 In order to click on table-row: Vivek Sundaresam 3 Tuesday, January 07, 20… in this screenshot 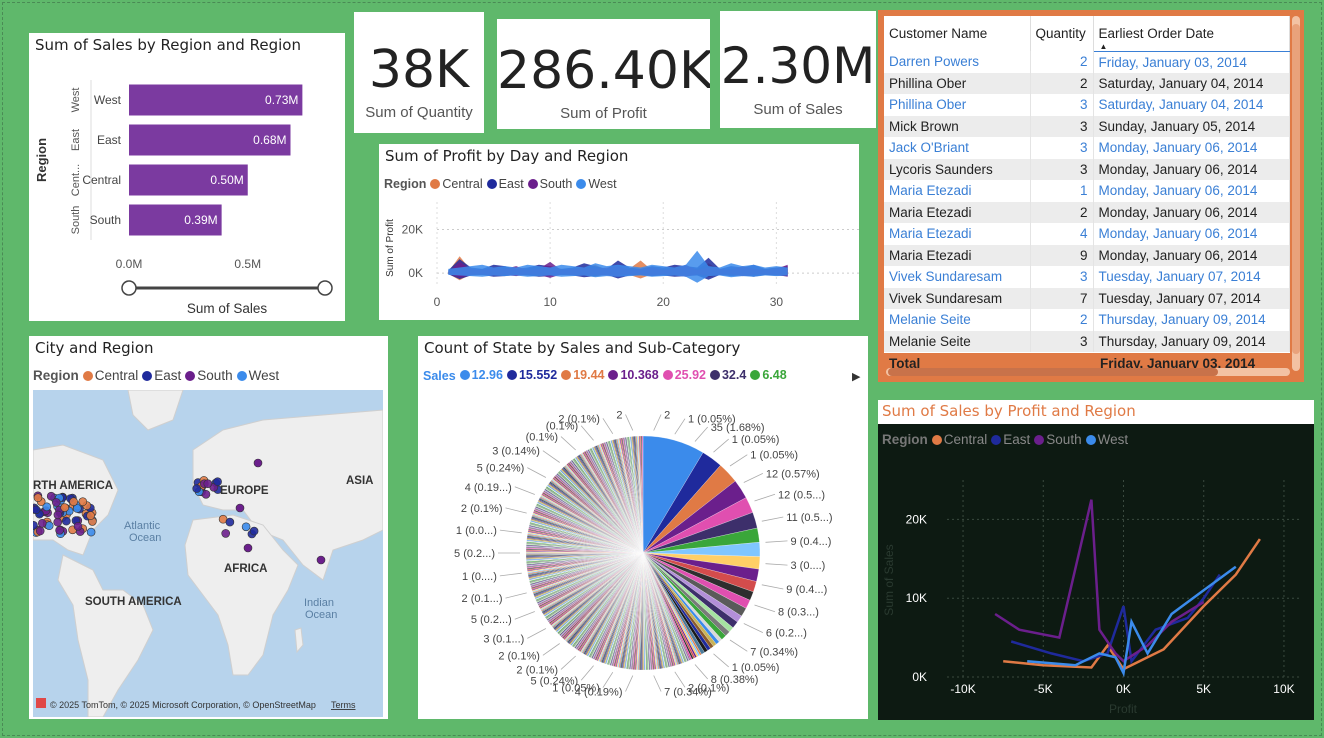, I will do `click(1087, 277)`.